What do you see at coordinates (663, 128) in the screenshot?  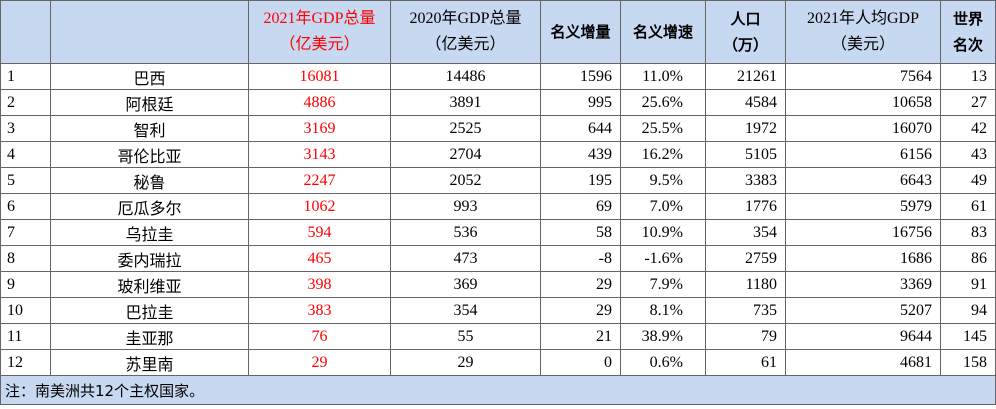 I see `table-cell: 25.5%` at bounding box center [663, 128].